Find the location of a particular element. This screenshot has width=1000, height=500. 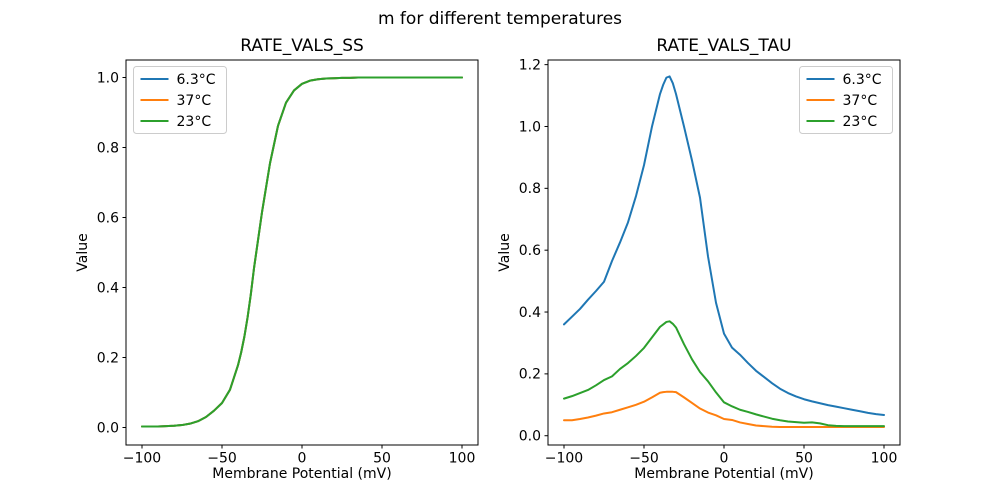

series-line-37C is located at coordinates (724, 409).